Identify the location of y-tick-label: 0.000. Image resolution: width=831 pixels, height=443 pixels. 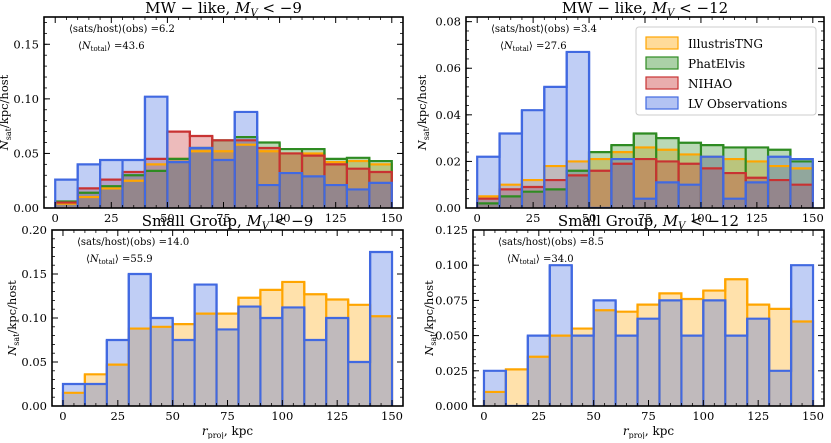
(451, 406).